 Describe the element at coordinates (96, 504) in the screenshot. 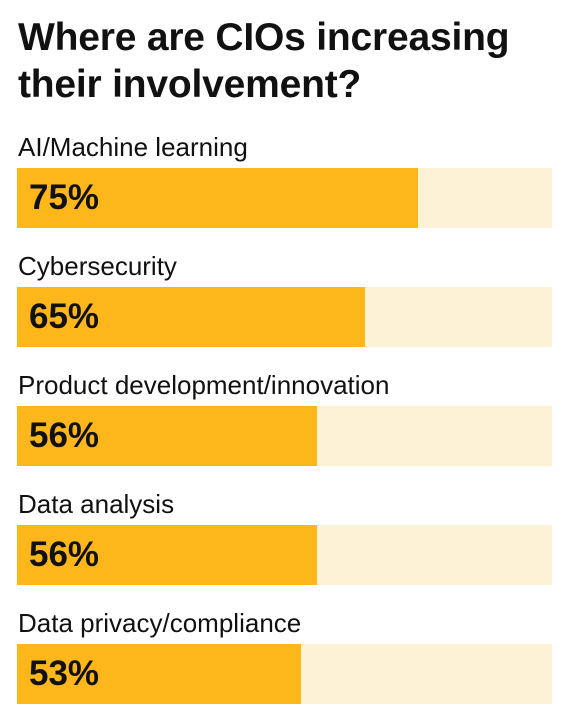

I see `category-label: Data analysis` at that location.